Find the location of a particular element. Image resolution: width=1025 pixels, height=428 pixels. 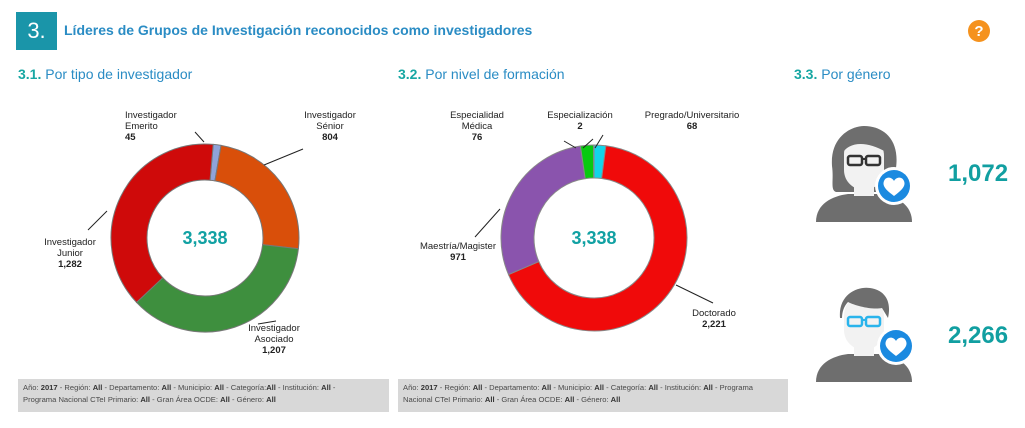

female-user-icon is located at coordinates (864, 174).